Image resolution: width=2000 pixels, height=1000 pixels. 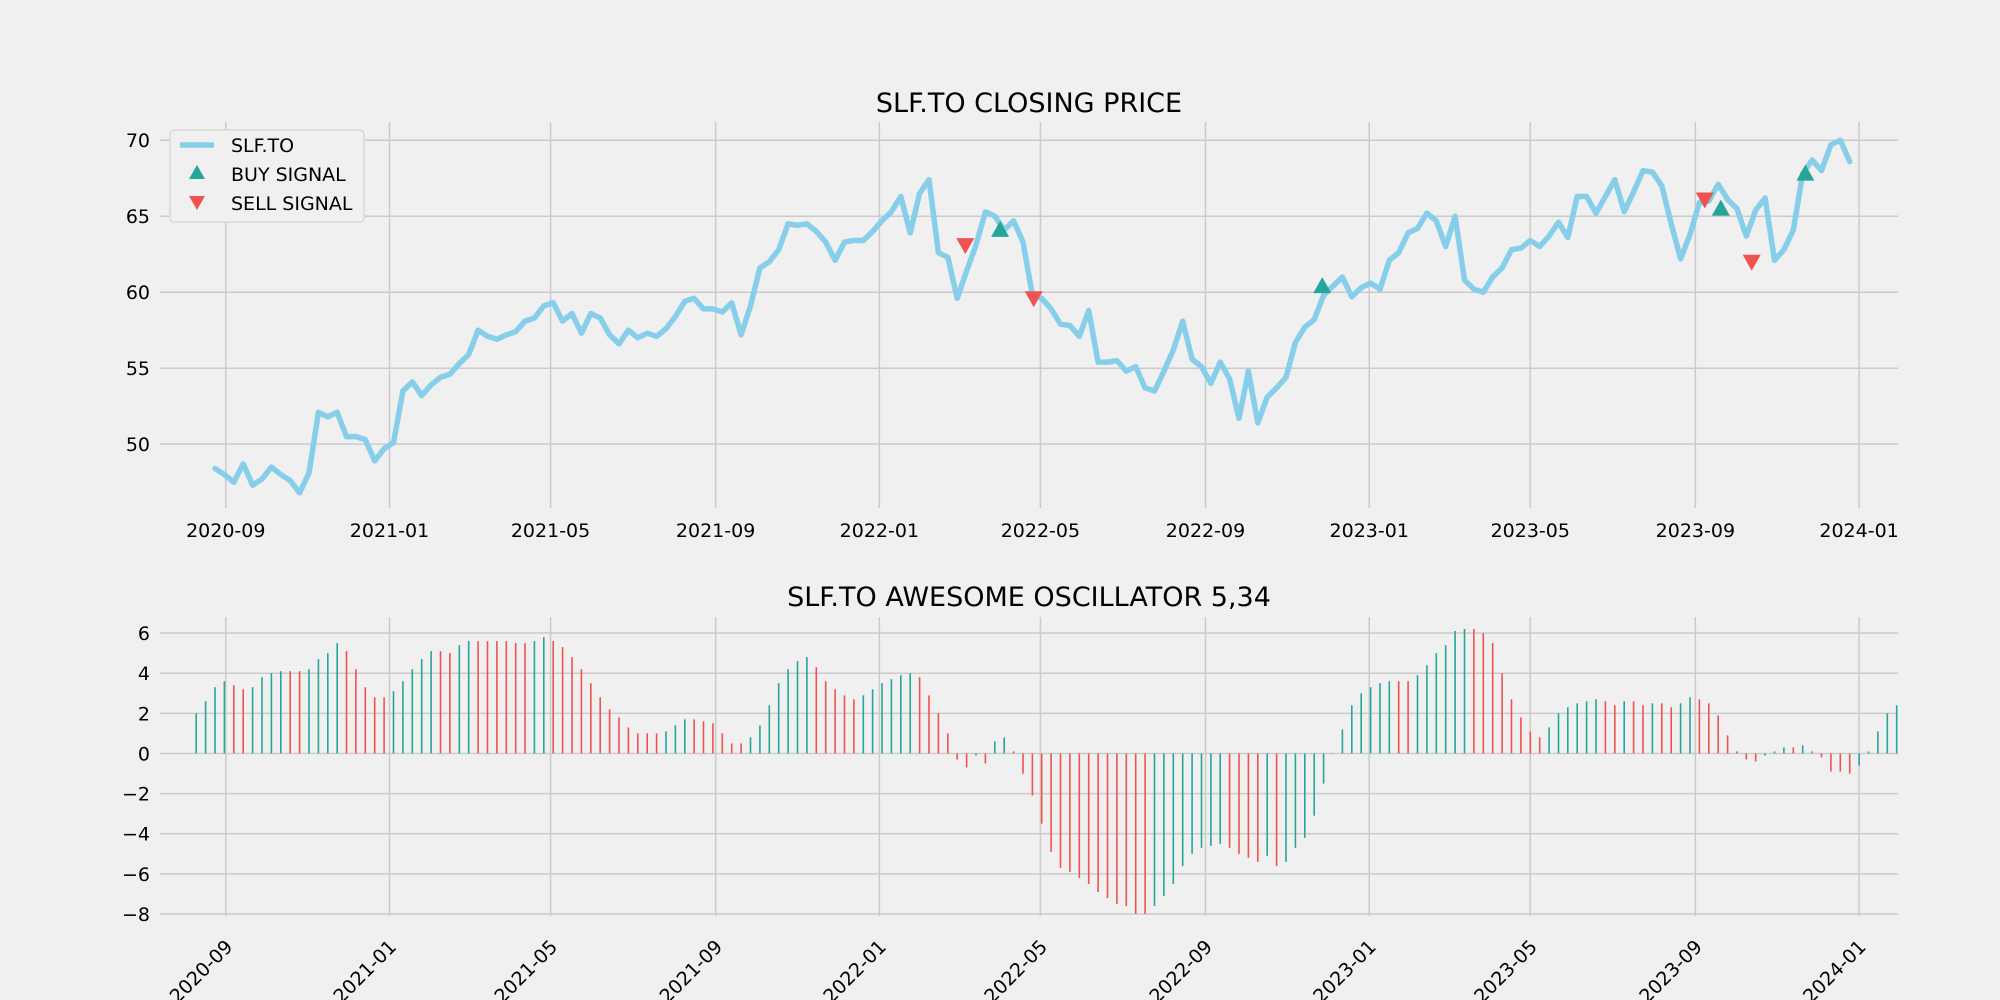 I want to click on price-y-tick-label: 55, so click(x=138, y=369).